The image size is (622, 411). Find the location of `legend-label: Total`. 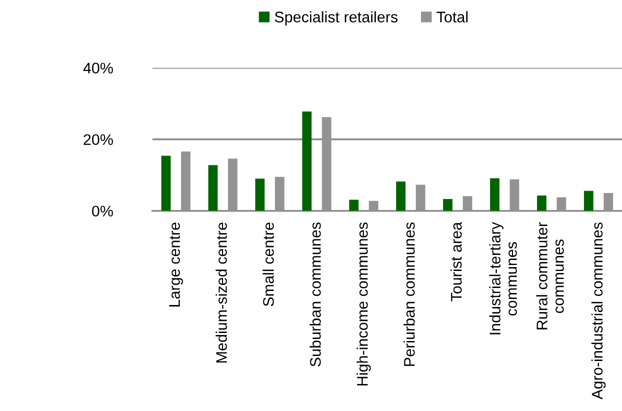

legend-label: Total is located at coordinates (452, 16).